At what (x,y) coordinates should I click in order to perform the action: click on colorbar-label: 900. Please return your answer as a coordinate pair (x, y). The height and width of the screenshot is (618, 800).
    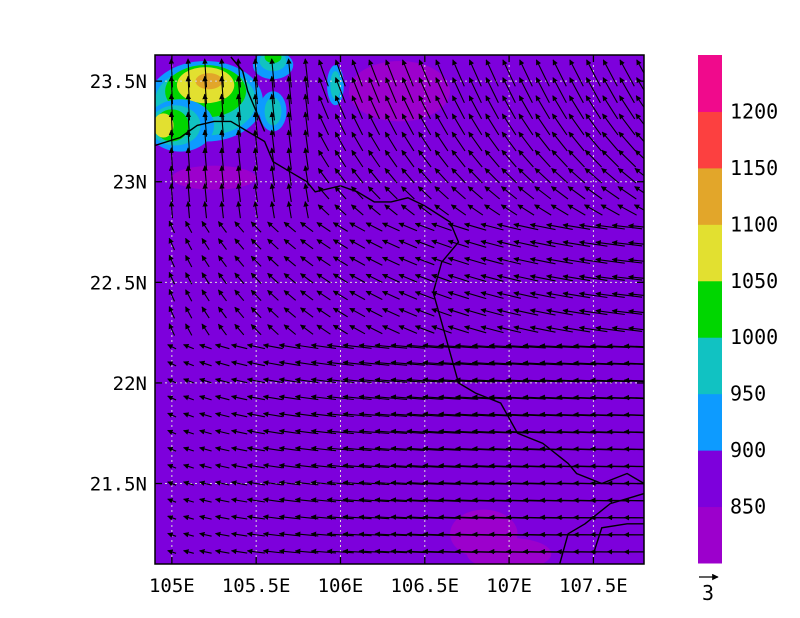
    Looking at the image, I should click on (748, 450).